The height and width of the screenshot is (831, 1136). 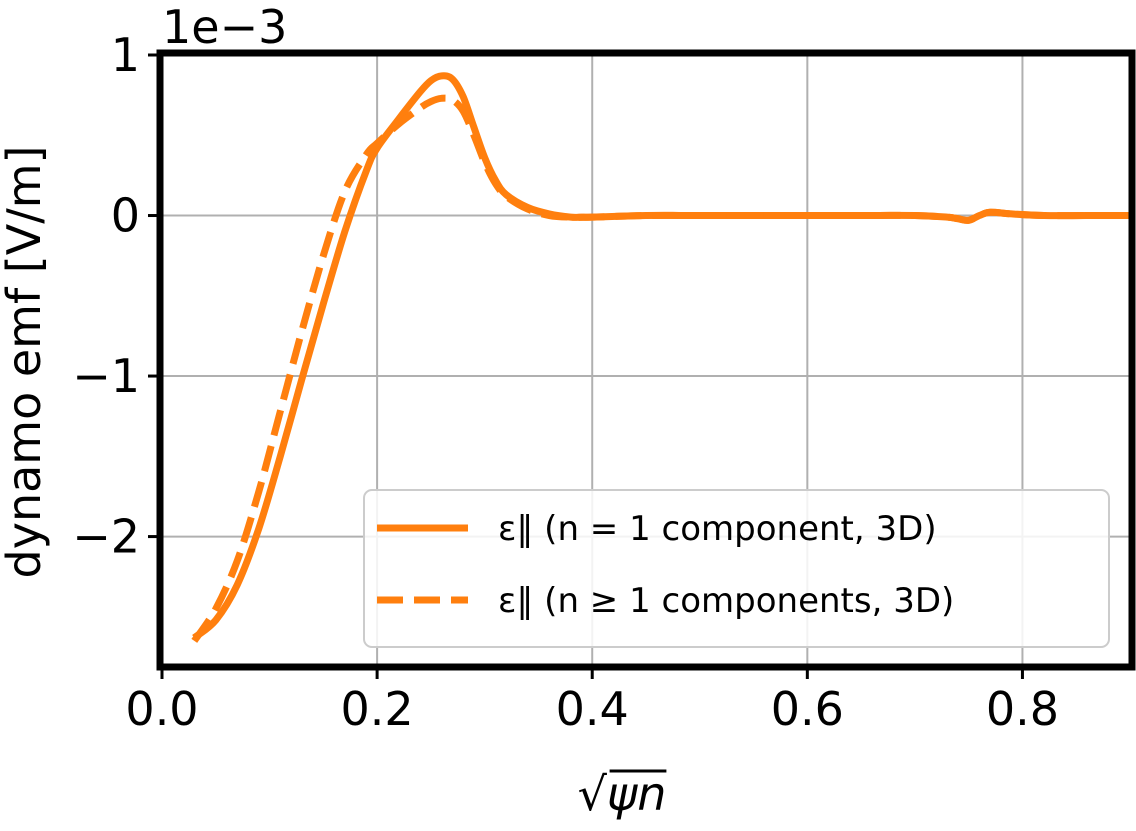 What do you see at coordinates (592, 709) in the screenshot?
I see `x-tick-label: 0.4` at bounding box center [592, 709].